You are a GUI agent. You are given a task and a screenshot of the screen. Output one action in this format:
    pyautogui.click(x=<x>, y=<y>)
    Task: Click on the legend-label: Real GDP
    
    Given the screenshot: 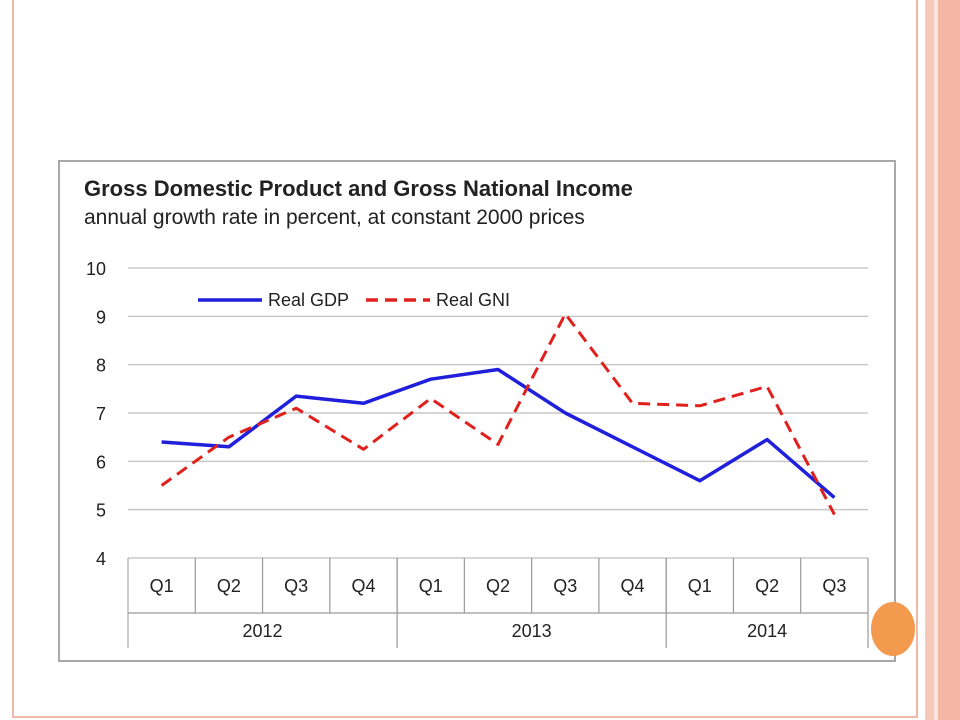 What is the action you would take?
    pyautogui.click(x=308, y=300)
    